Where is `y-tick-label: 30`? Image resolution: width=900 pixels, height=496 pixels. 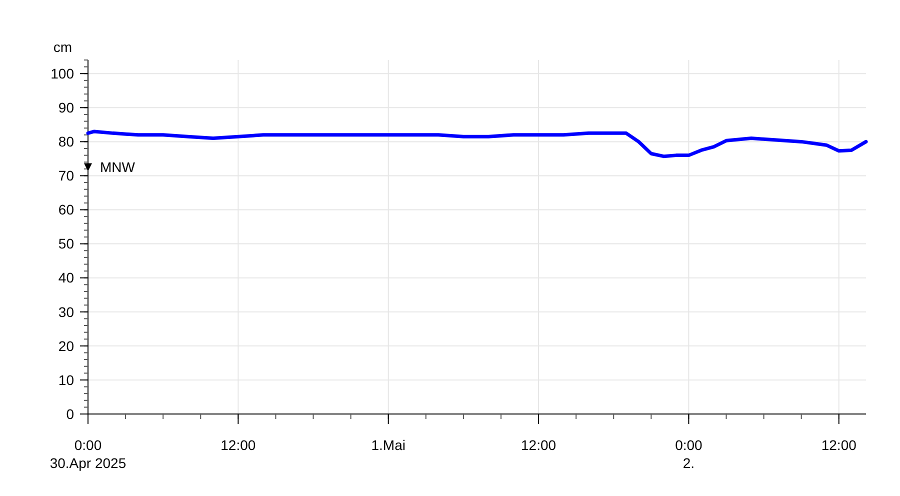
y-tick-label: 30 is located at coordinates (66, 312).